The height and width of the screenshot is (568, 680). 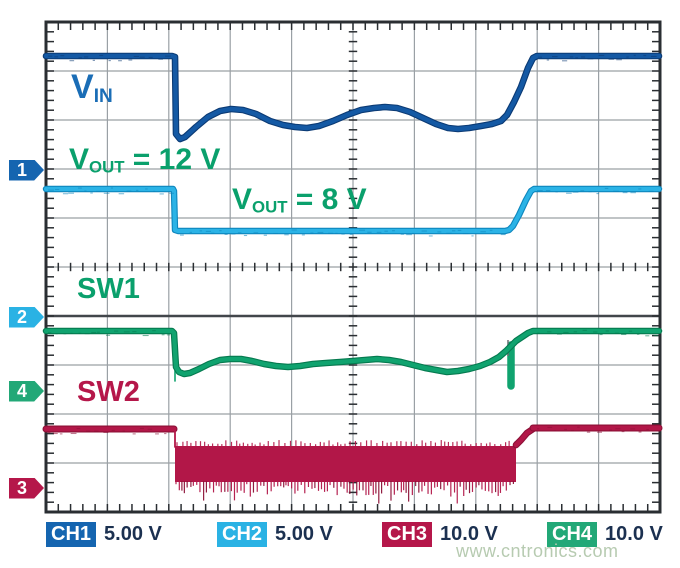 What do you see at coordinates (572, 534) in the screenshot?
I see `channel-badge-ch4: CH4` at bounding box center [572, 534].